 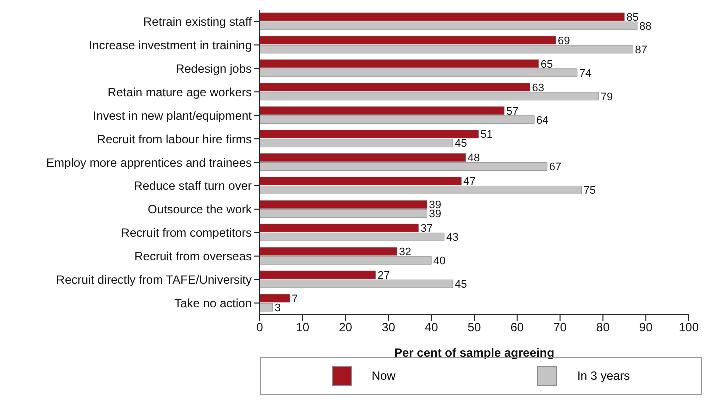 I want to click on x-tick-label: 80, so click(x=603, y=327).